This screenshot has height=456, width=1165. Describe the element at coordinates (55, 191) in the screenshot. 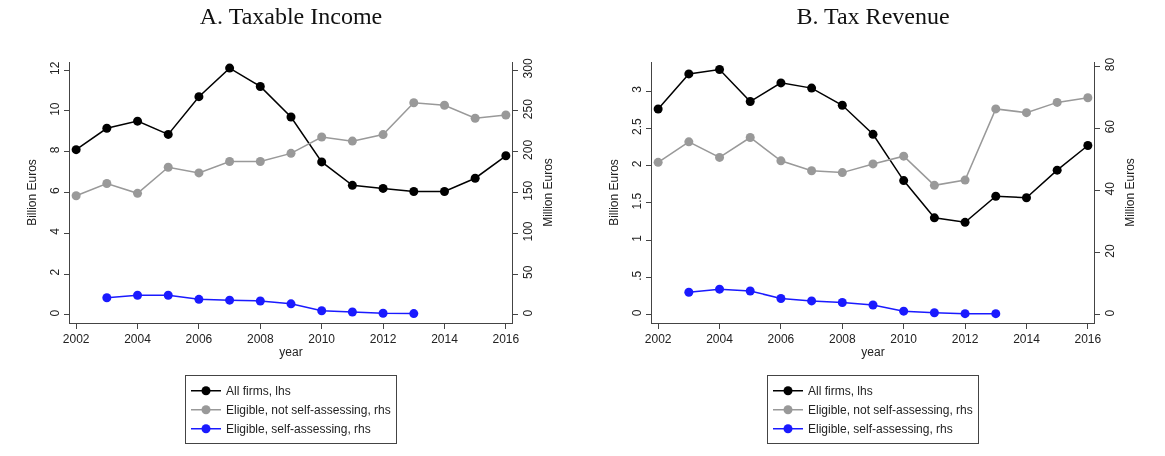

I see `y-tick-label: 6` at that location.